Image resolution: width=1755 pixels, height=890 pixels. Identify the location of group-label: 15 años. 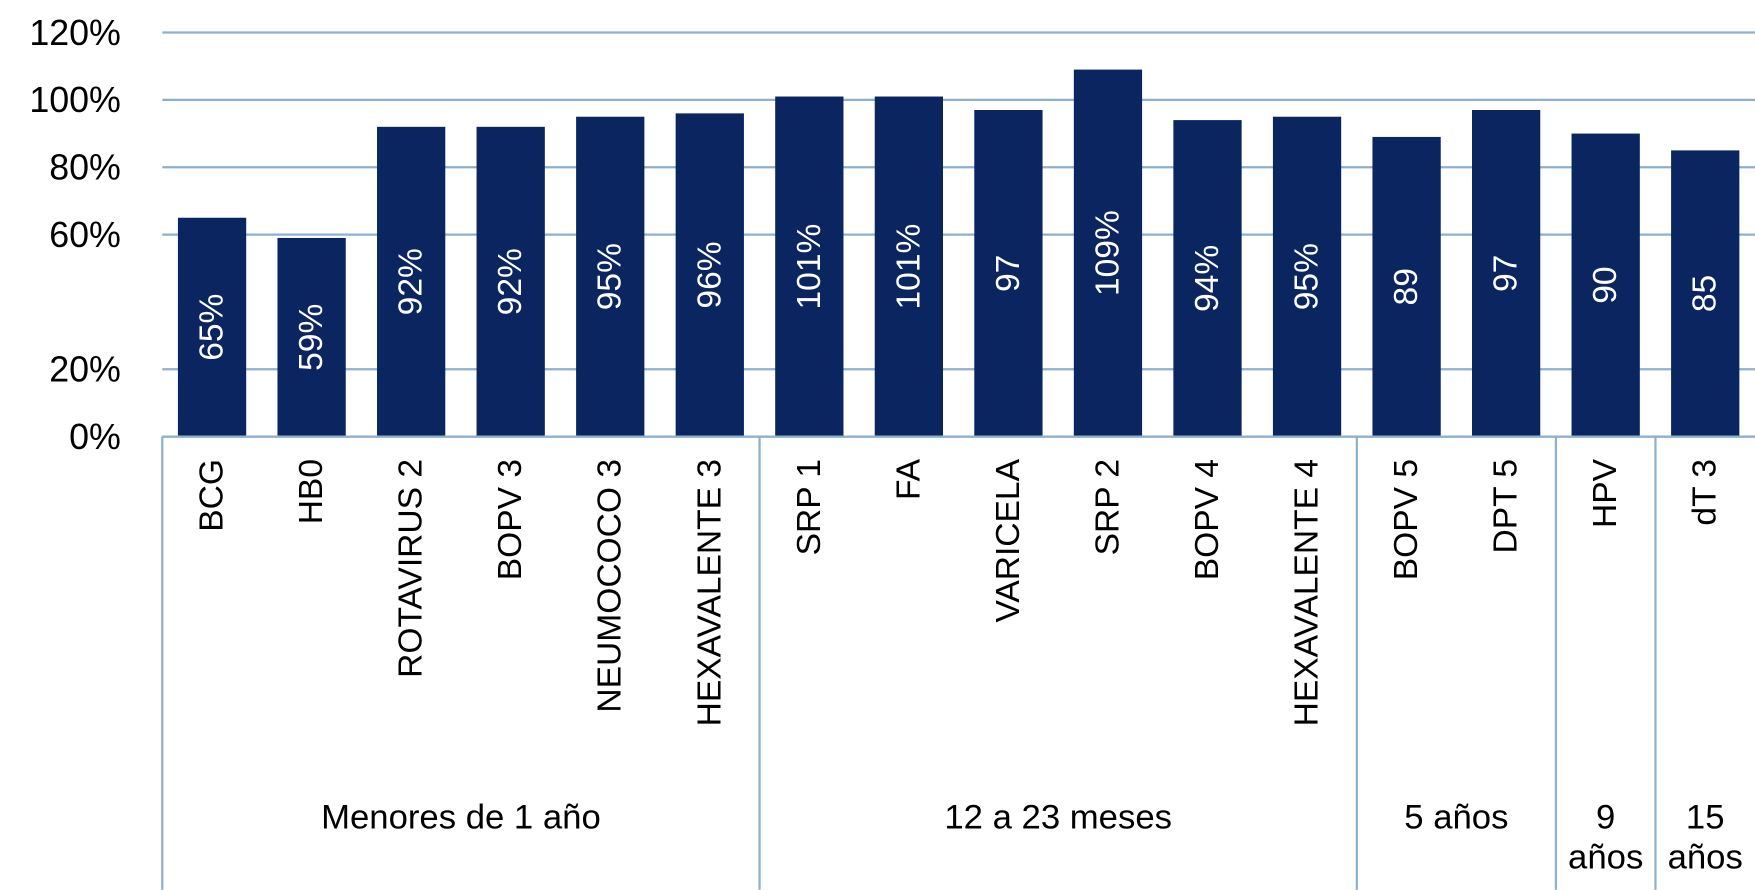
(1705, 837).